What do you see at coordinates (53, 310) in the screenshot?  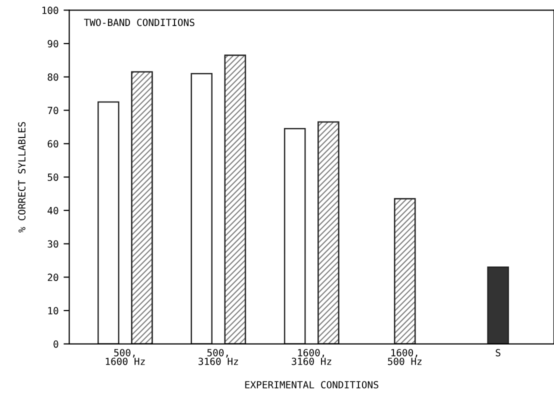 I see `y-tick-label: 10` at bounding box center [53, 310].